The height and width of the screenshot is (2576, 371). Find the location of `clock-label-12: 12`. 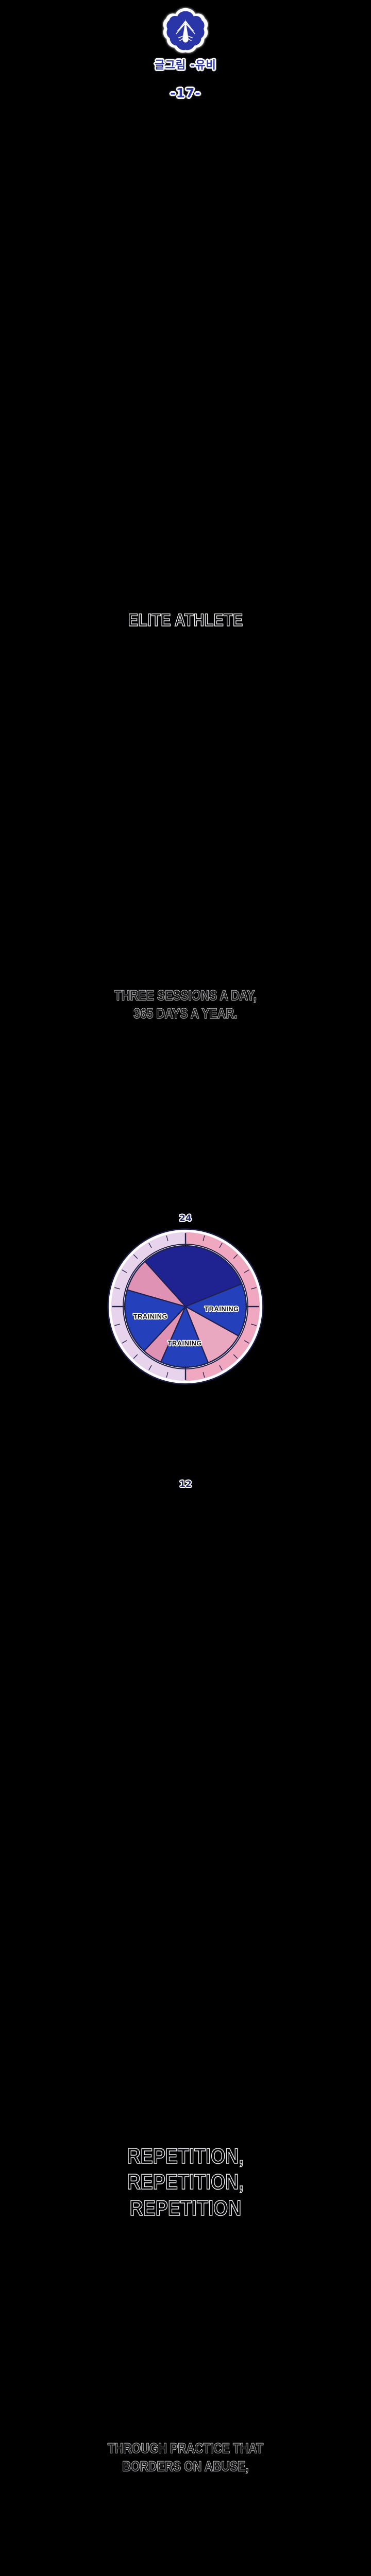

clock-label-12: 12 is located at coordinates (185, 1484).